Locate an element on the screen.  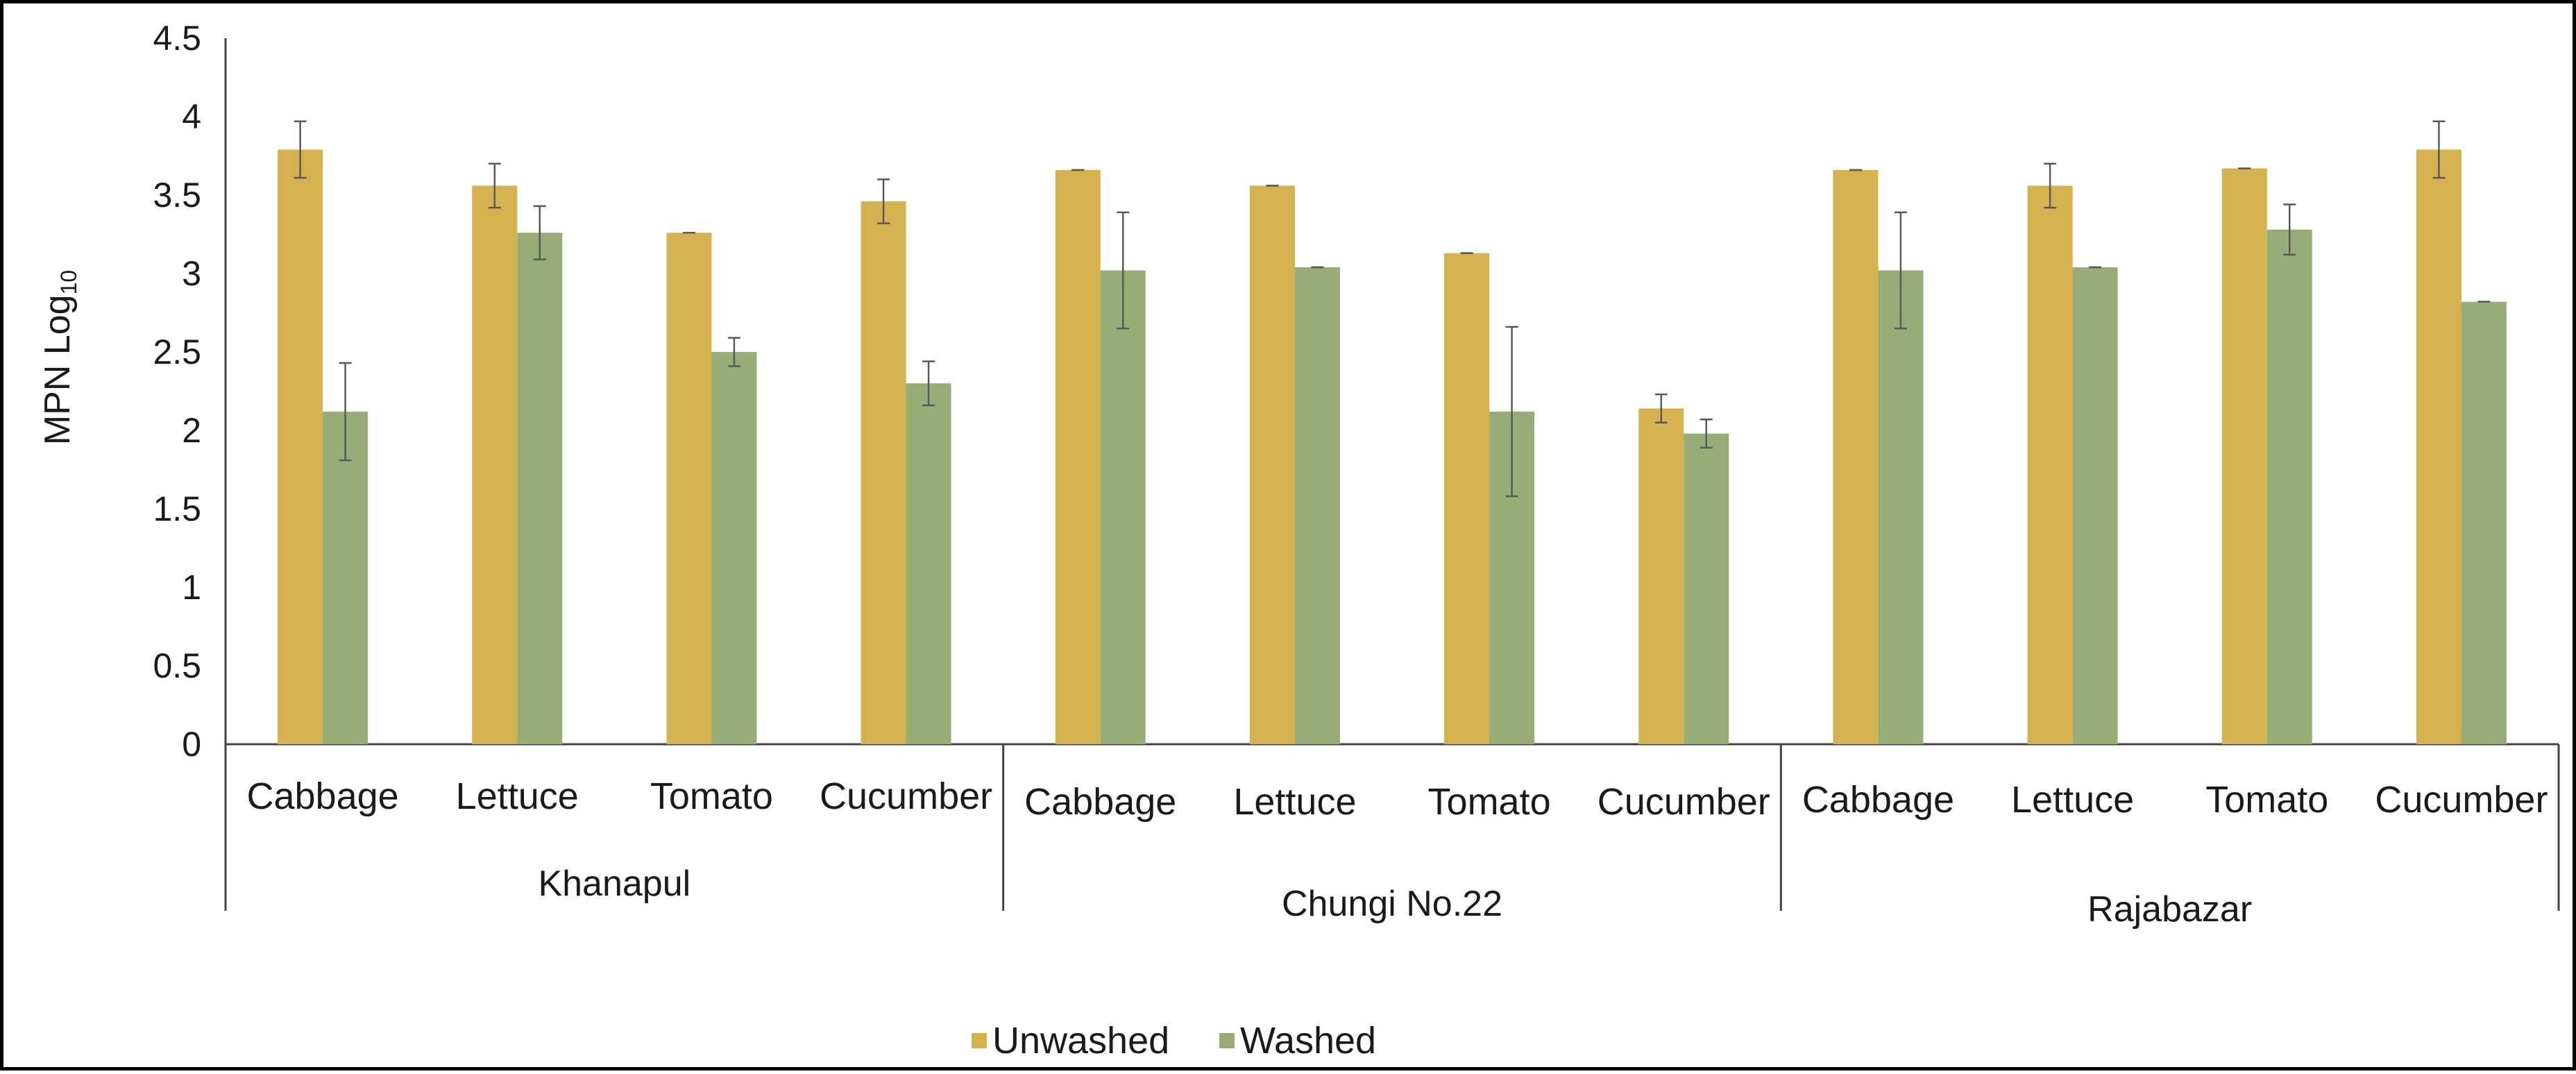
y-tick-label: 0.5 is located at coordinates (177, 665).